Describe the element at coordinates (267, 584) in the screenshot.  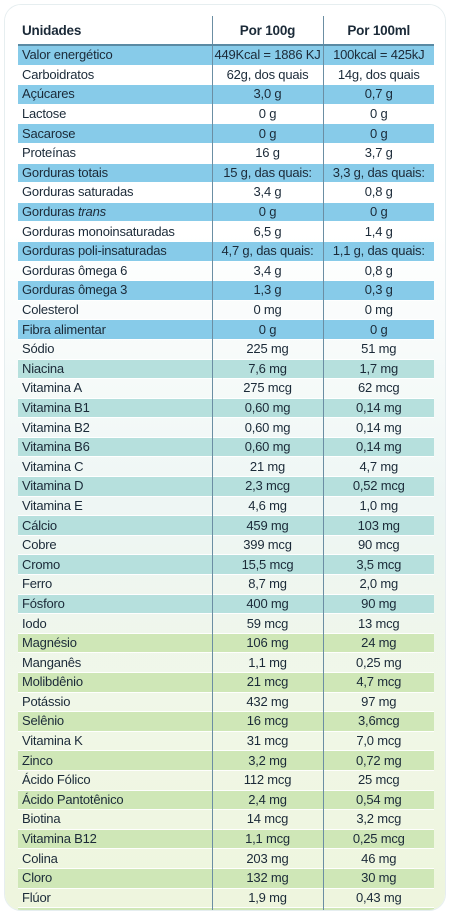
I see `value-per-100g: 8,7 mg` at that location.